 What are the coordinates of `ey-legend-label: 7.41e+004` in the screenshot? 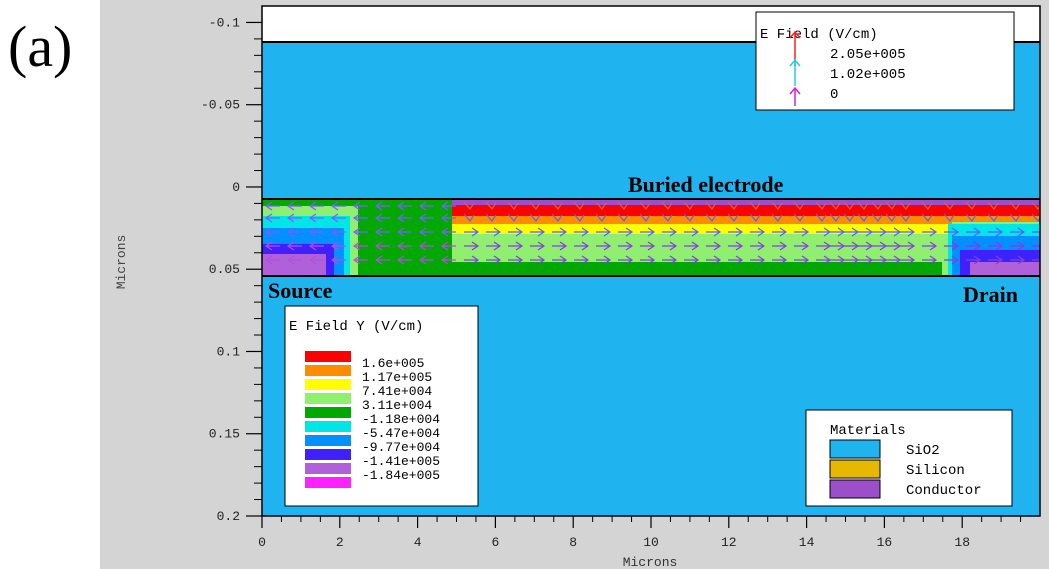 It's located at (397, 391).